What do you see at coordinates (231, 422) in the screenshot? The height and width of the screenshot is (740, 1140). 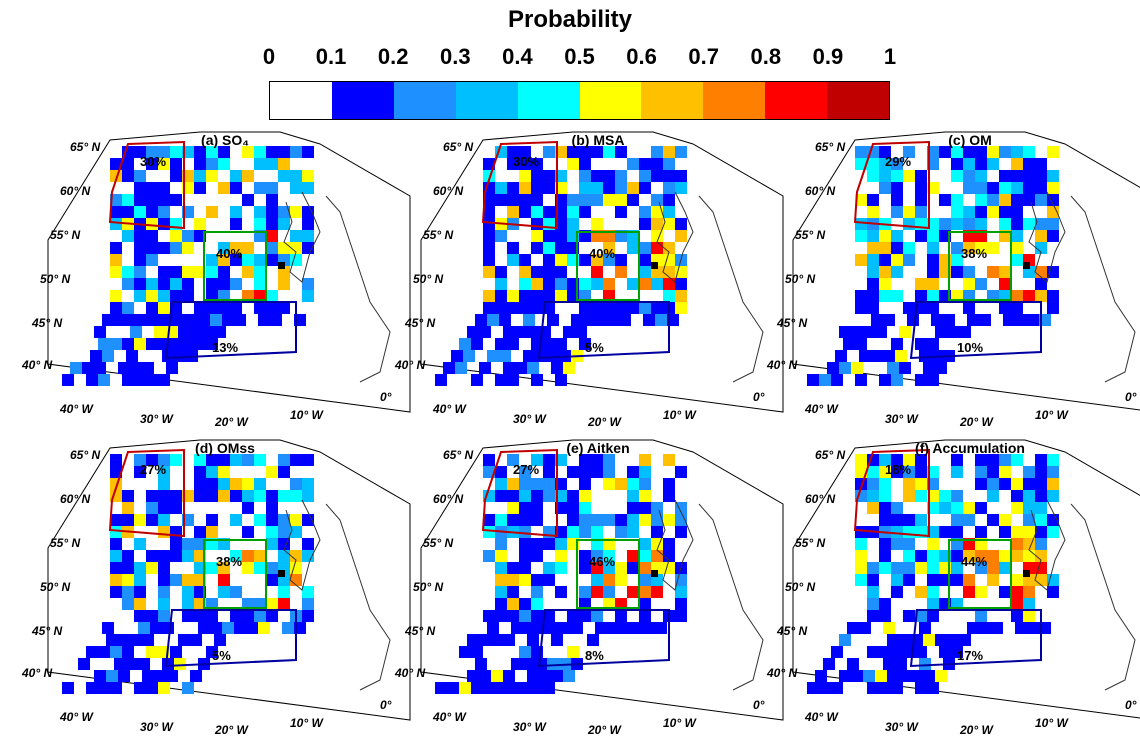 I see `longitude-label: 20° W` at bounding box center [231, 422].